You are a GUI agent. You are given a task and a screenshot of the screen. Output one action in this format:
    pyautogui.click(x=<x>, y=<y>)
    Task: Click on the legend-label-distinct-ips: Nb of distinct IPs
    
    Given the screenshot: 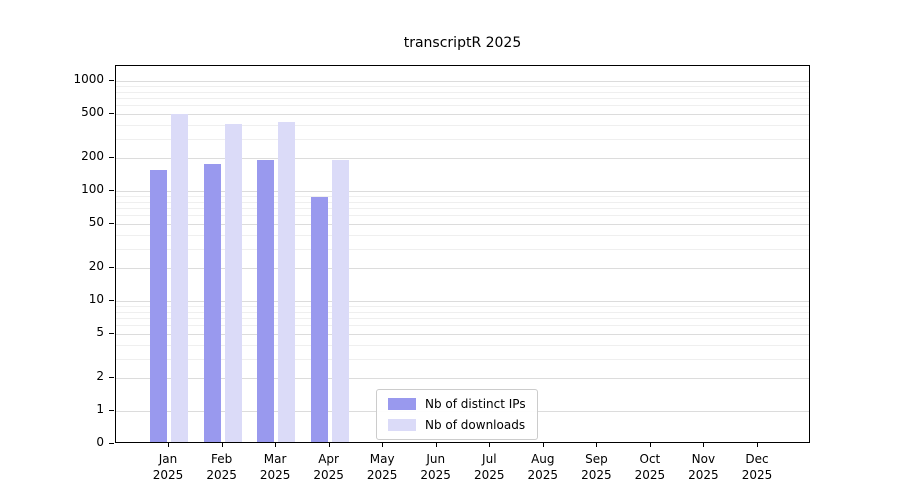 What is the action you would take?
    pyautogui.click(x=475, y=404)
    